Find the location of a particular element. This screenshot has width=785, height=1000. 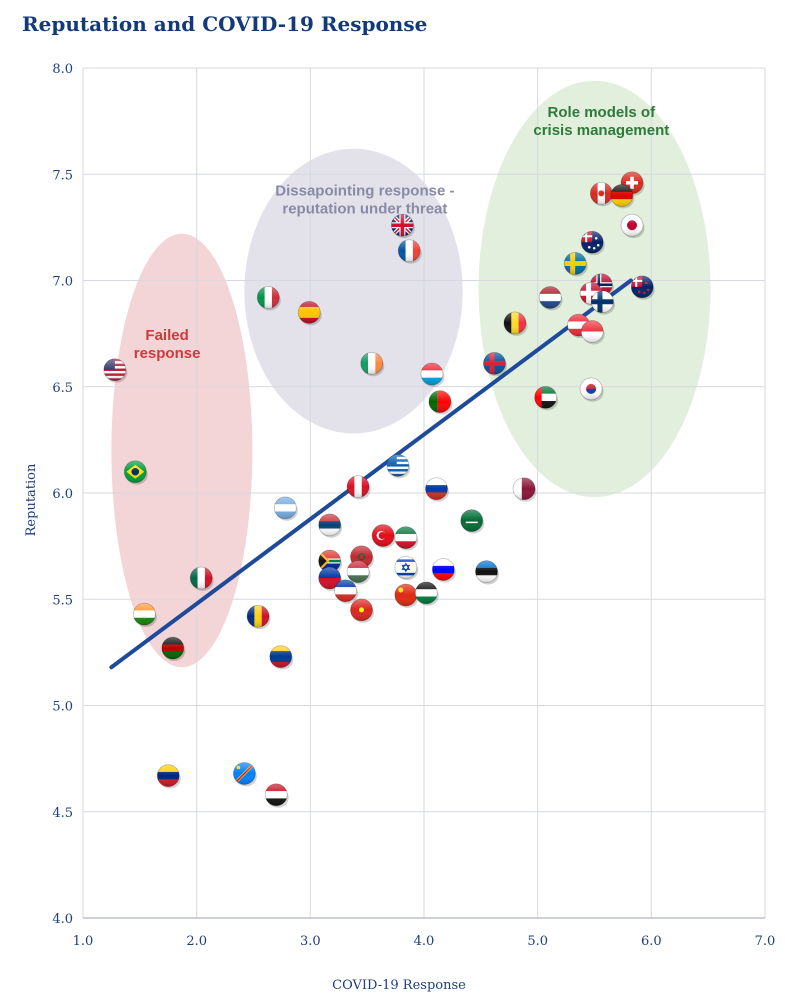

point-vietnam is located at coordinates (362, 610).